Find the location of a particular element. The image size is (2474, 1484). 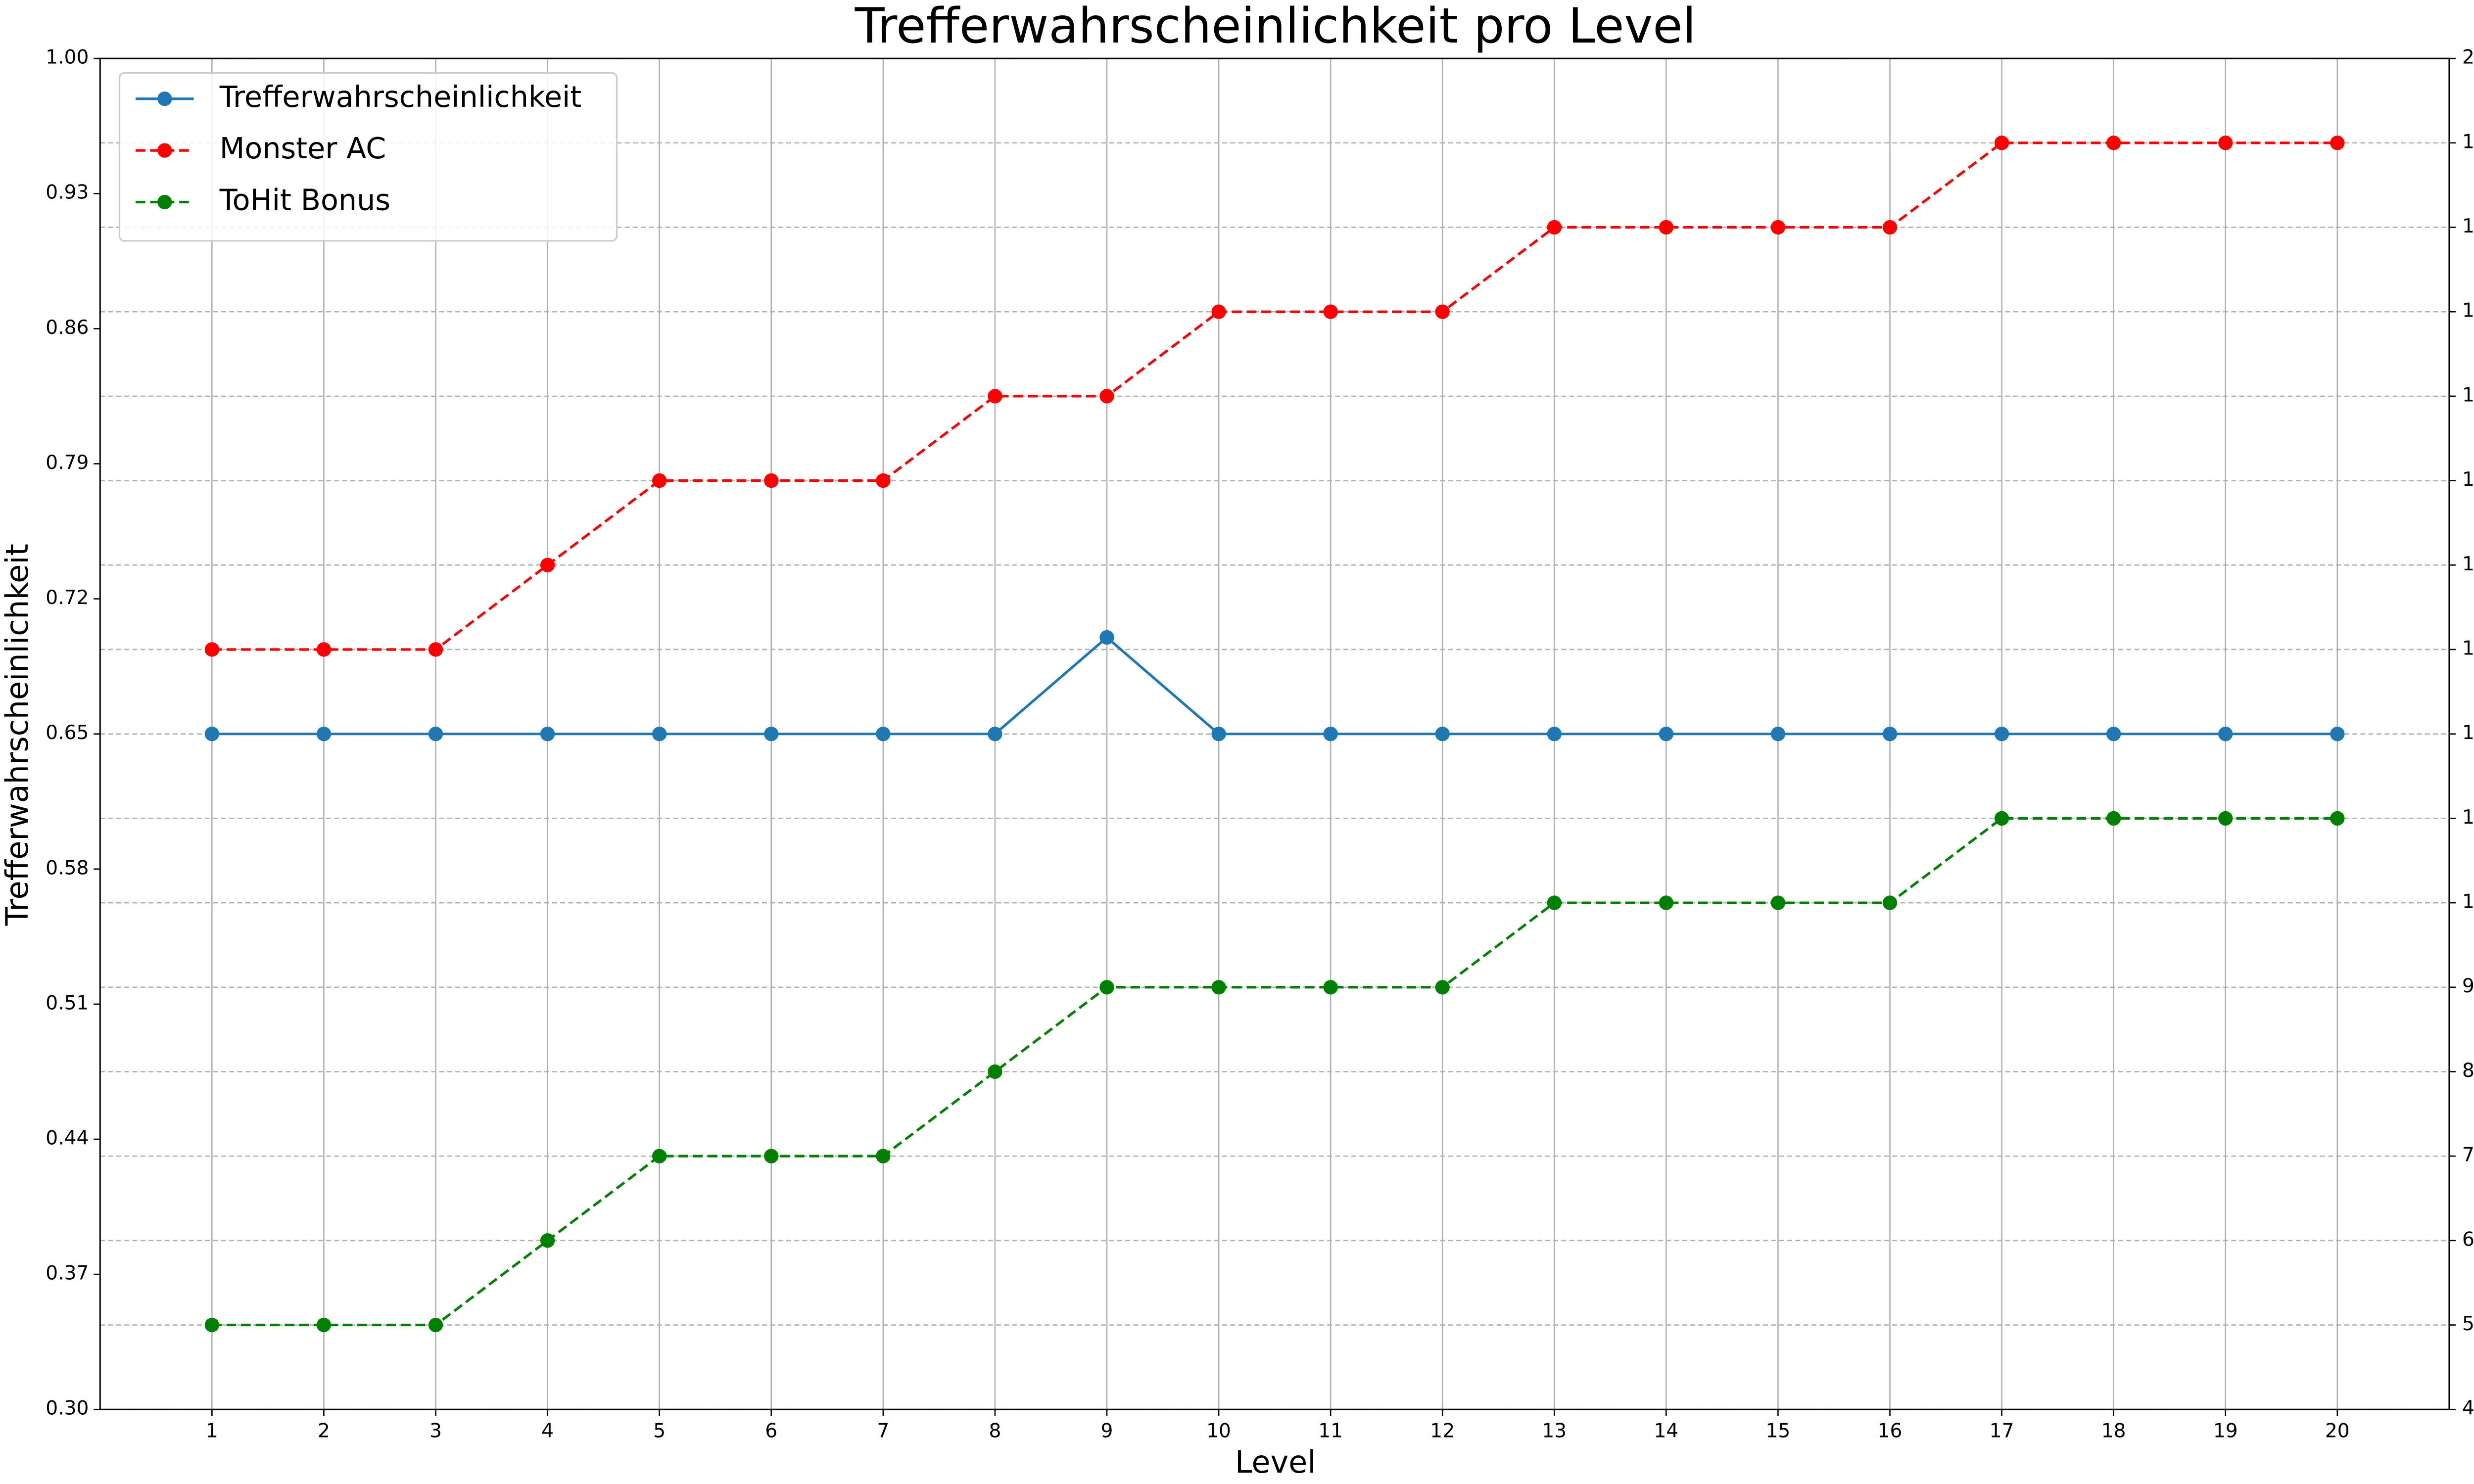

y-tick-label: 0.37 is located at coordinates (67, 1273).